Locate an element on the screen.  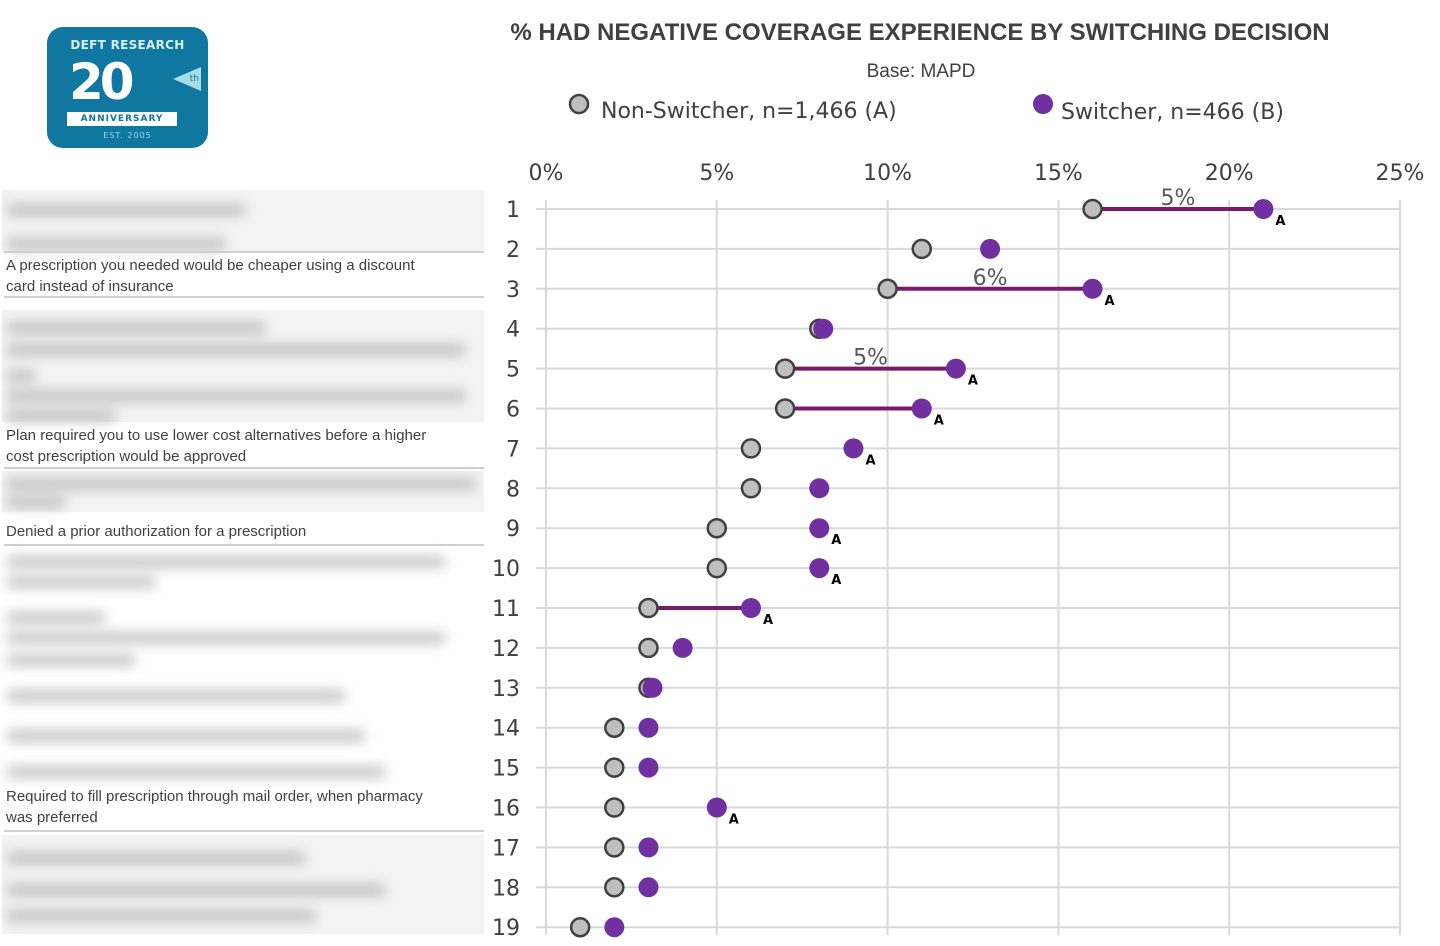
category-label: 11 is located at coordinates (506, 609).